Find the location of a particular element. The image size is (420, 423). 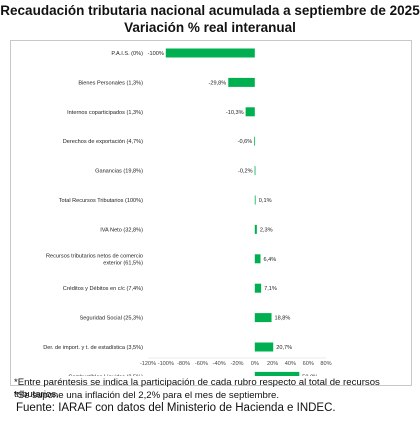

x-tick-label: -20% is located at coordinates (236, 364).